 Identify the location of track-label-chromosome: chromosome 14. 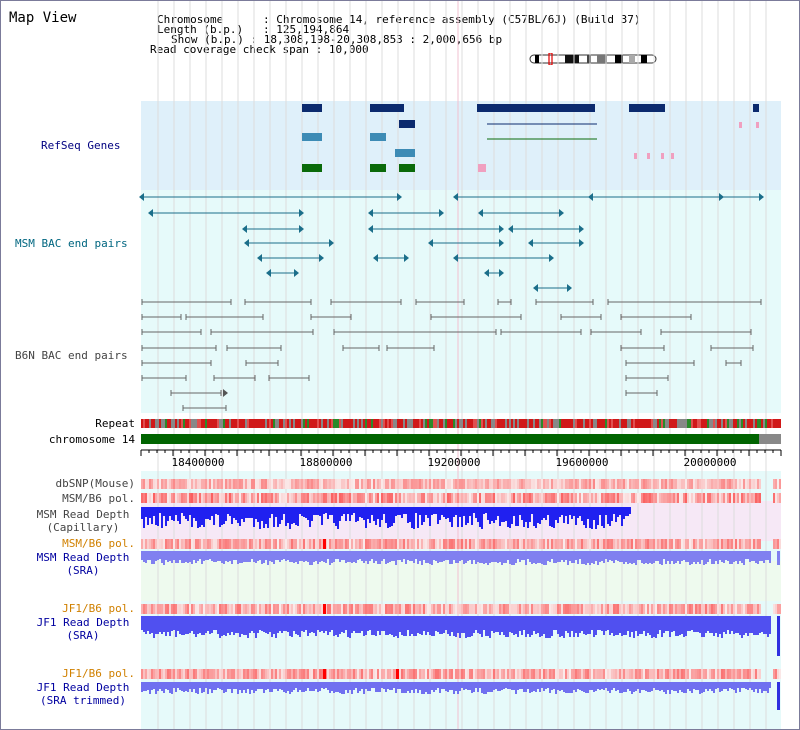
(91, 439).